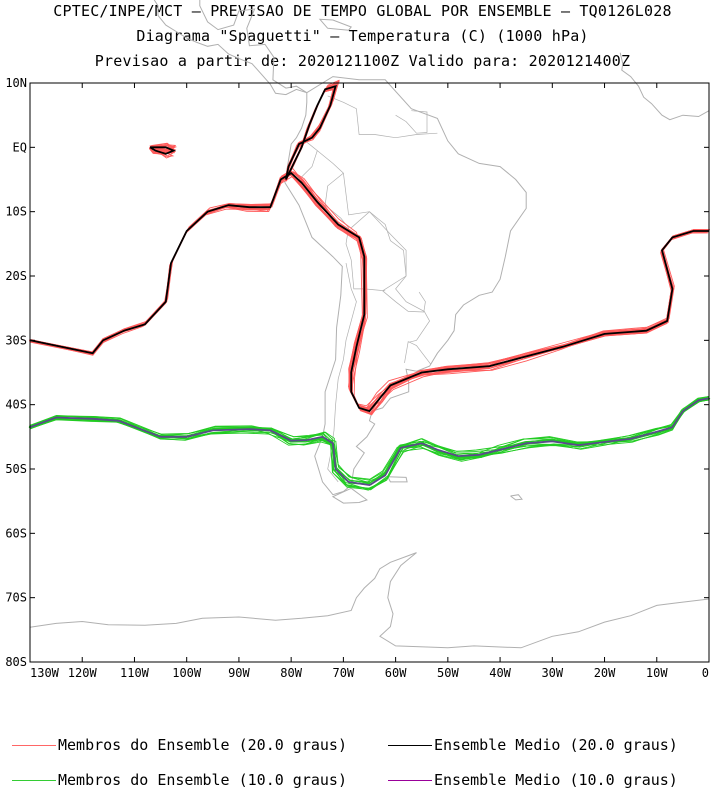 This screenshot has width=725, height=792. Describe the element at coordinates (239, 673) in the screenshot. I see `lon-label-4: 90W` at that location.